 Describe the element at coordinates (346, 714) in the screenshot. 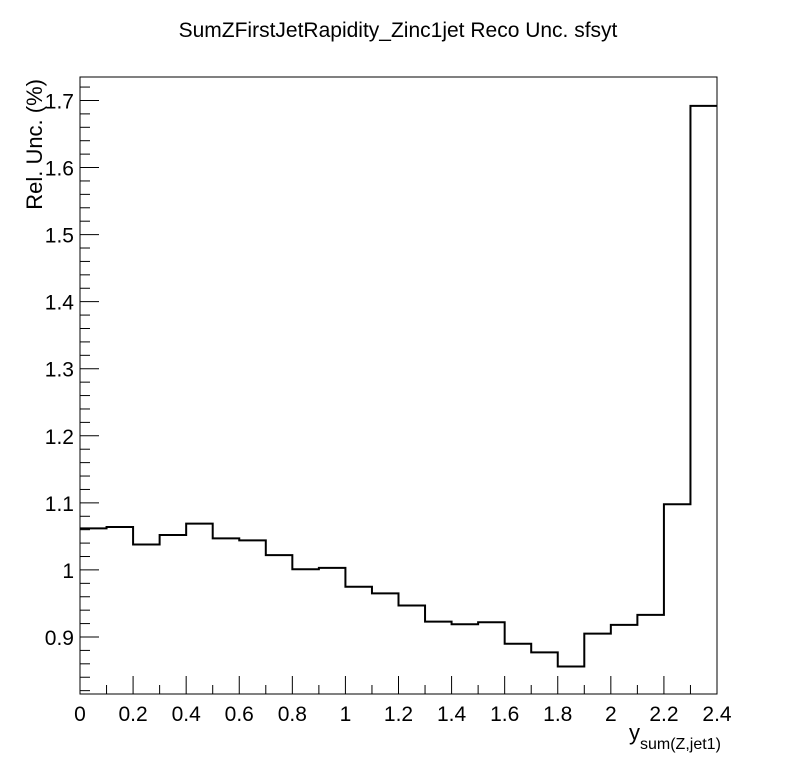

I see `x-tick-label: 1` at that location.